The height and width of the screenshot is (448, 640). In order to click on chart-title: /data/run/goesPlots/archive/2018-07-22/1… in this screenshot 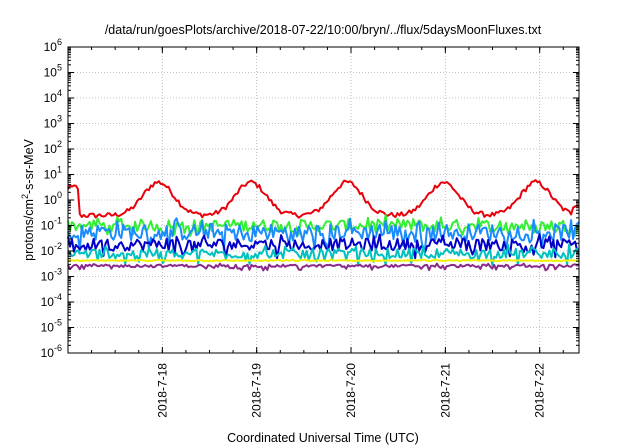, I will do `click(323, 30)`.